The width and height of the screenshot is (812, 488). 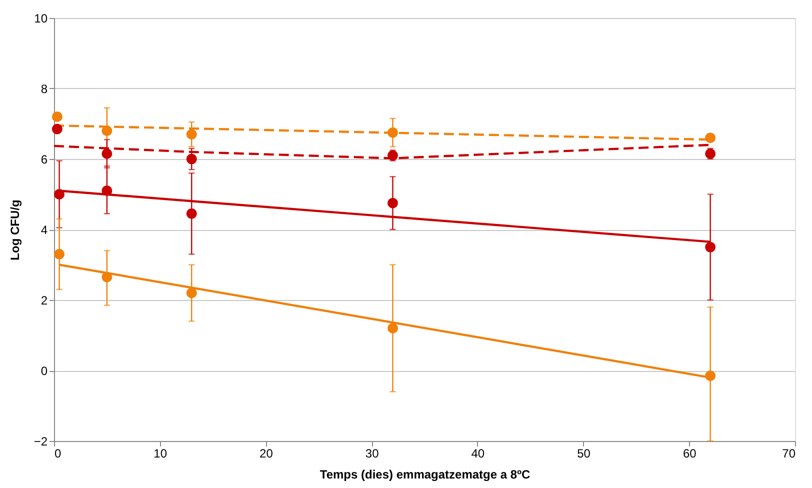 What do you see at coordinates (44, 230) in the screenshot?
I see `y-tick-label: 4` at bounding box center [44, 230].